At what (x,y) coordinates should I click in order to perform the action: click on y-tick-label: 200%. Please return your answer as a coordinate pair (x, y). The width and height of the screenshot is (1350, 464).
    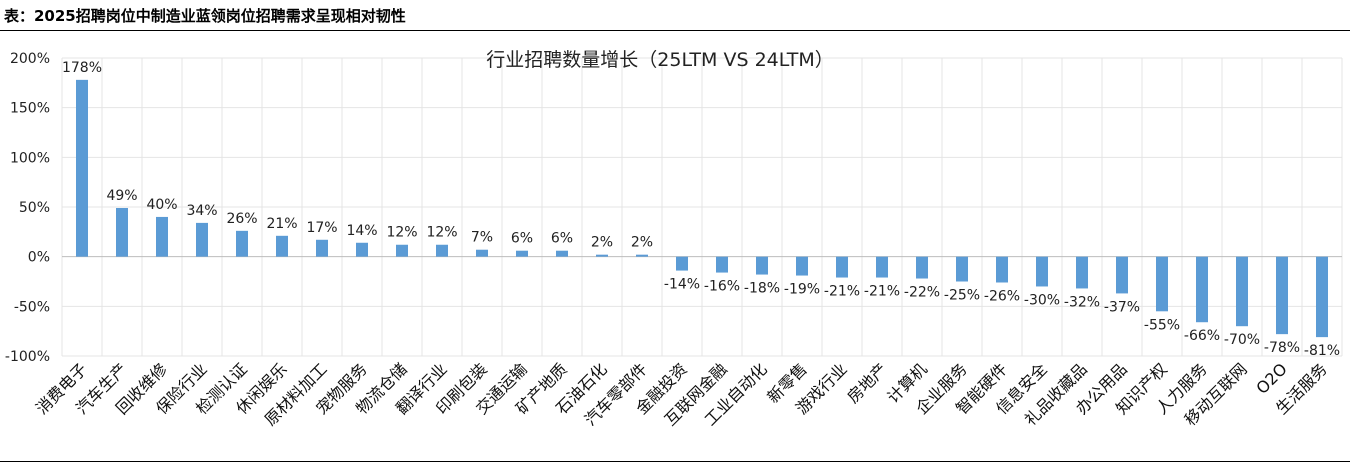
    Looking at the image, I should click on (30, 59).